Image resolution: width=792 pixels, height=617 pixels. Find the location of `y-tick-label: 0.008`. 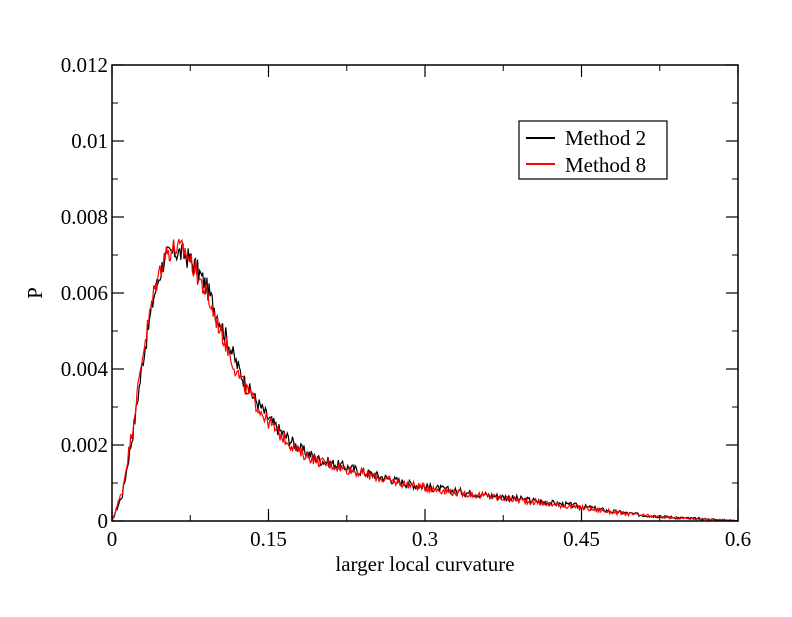

y-tick-label: 0.008 is located at coordinates (84, 217).